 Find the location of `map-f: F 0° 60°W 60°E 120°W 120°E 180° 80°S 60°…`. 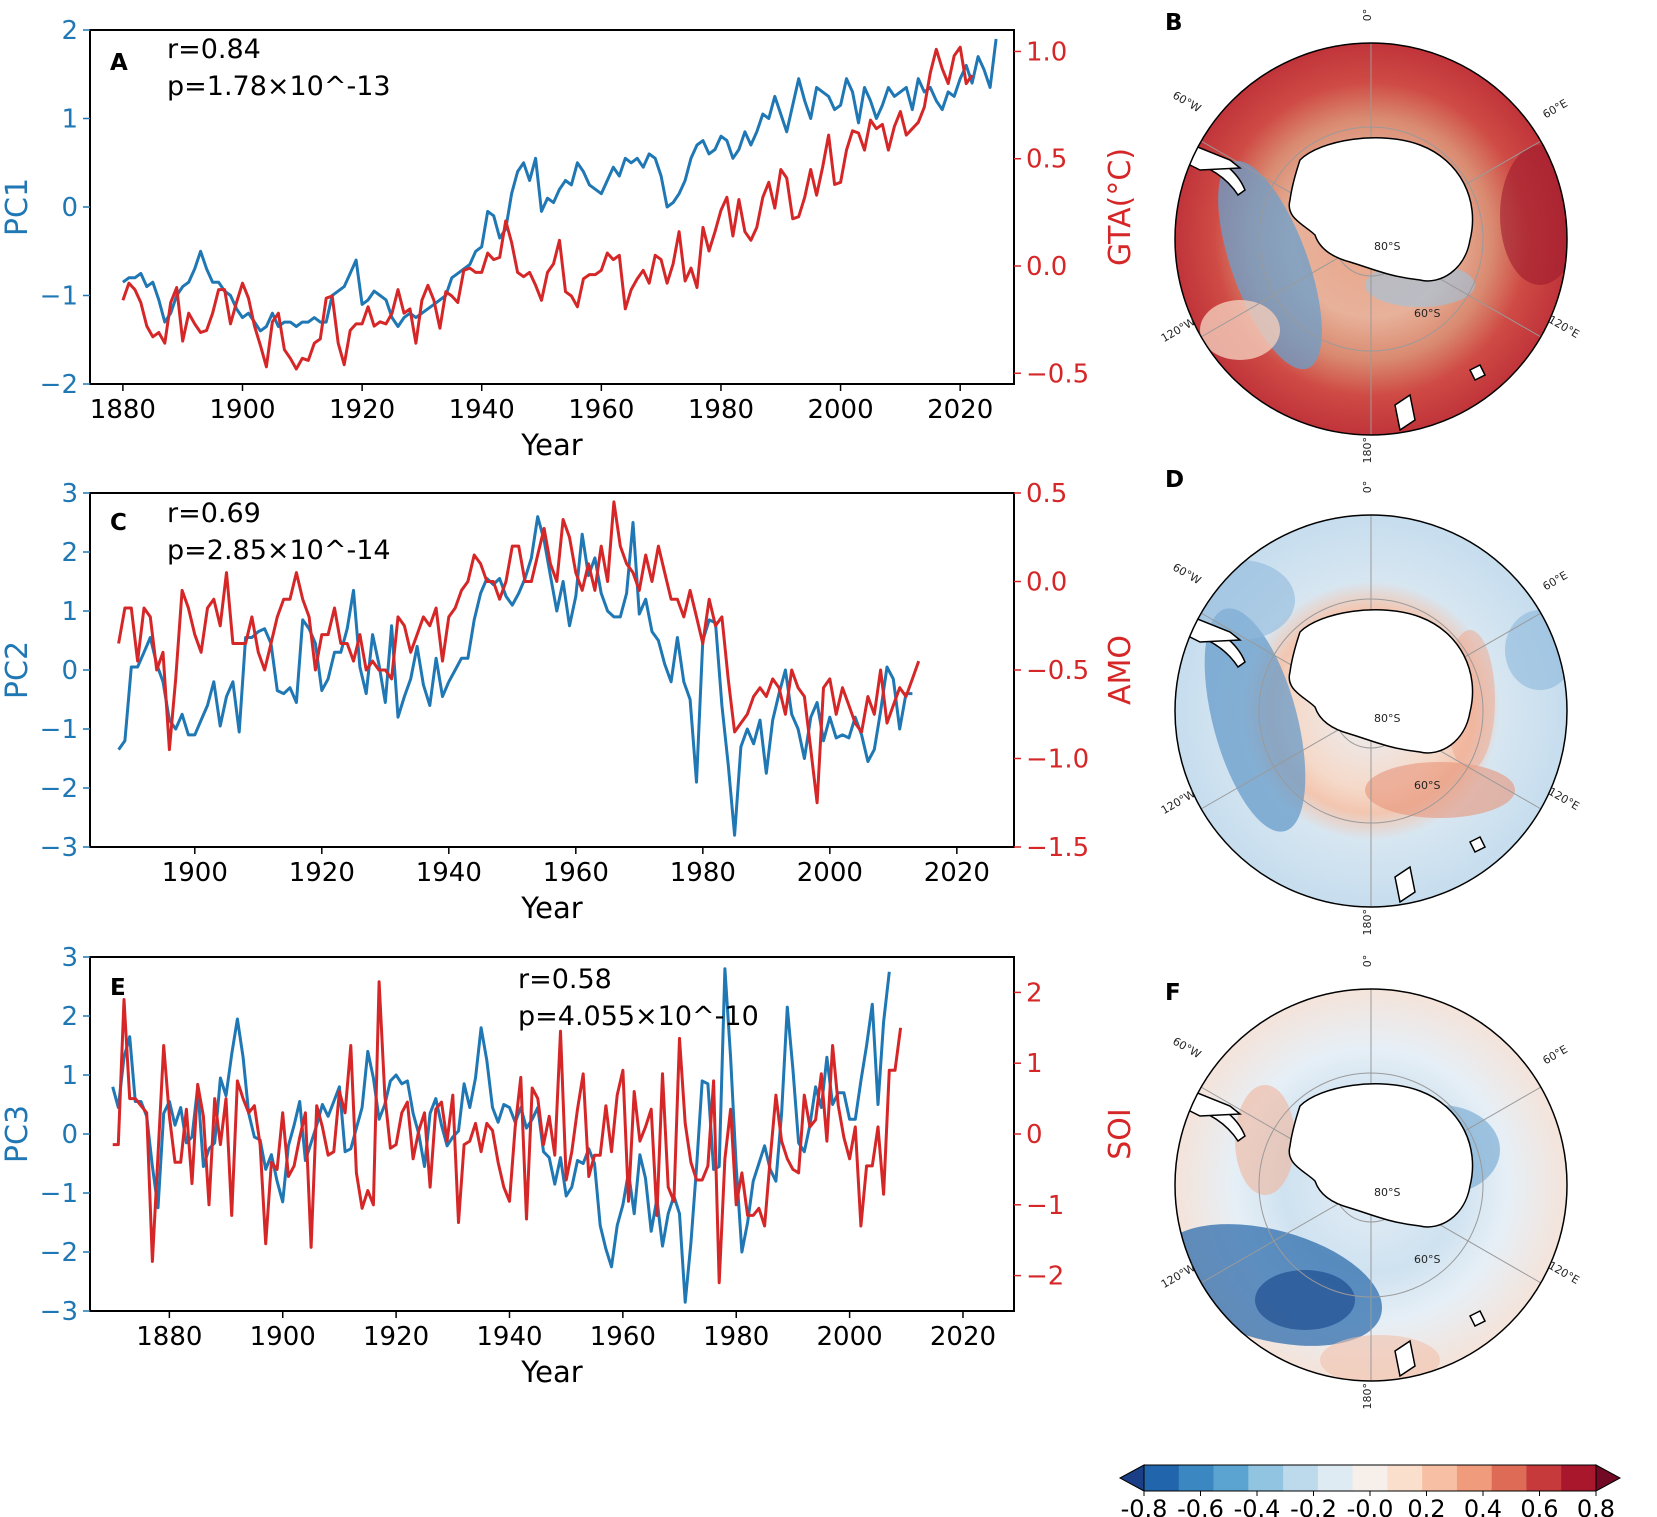

map-f: F 0° 60°W 60°E 120°W 120°E 180° 80°S 60°… is located at coordinates (1370, 1182).